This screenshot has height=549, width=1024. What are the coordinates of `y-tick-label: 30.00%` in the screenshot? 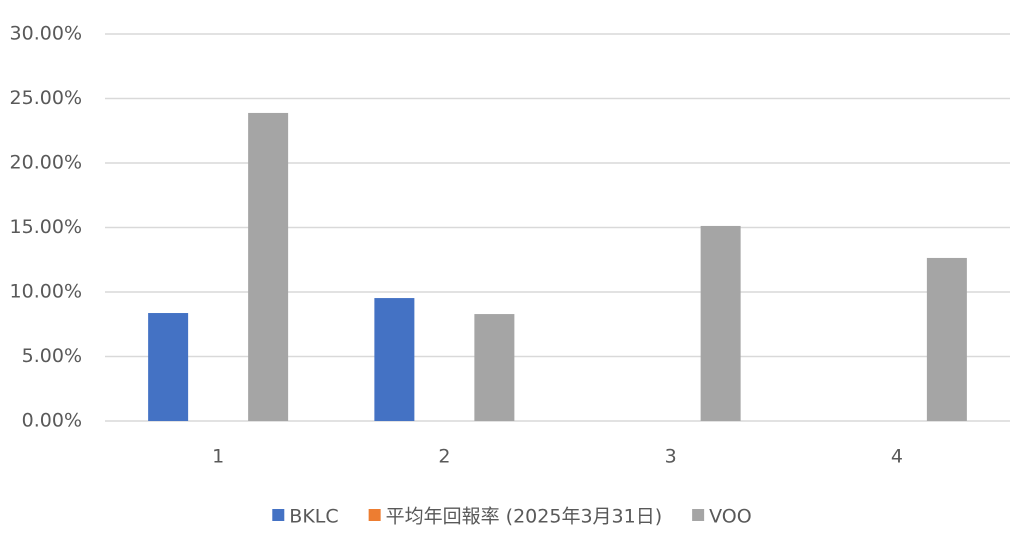 It's located at (46, 34).